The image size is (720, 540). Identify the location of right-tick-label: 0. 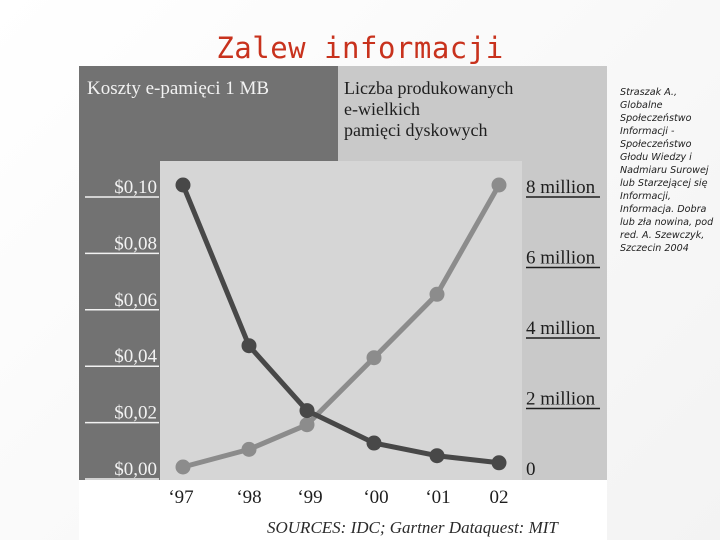
(531, 469).